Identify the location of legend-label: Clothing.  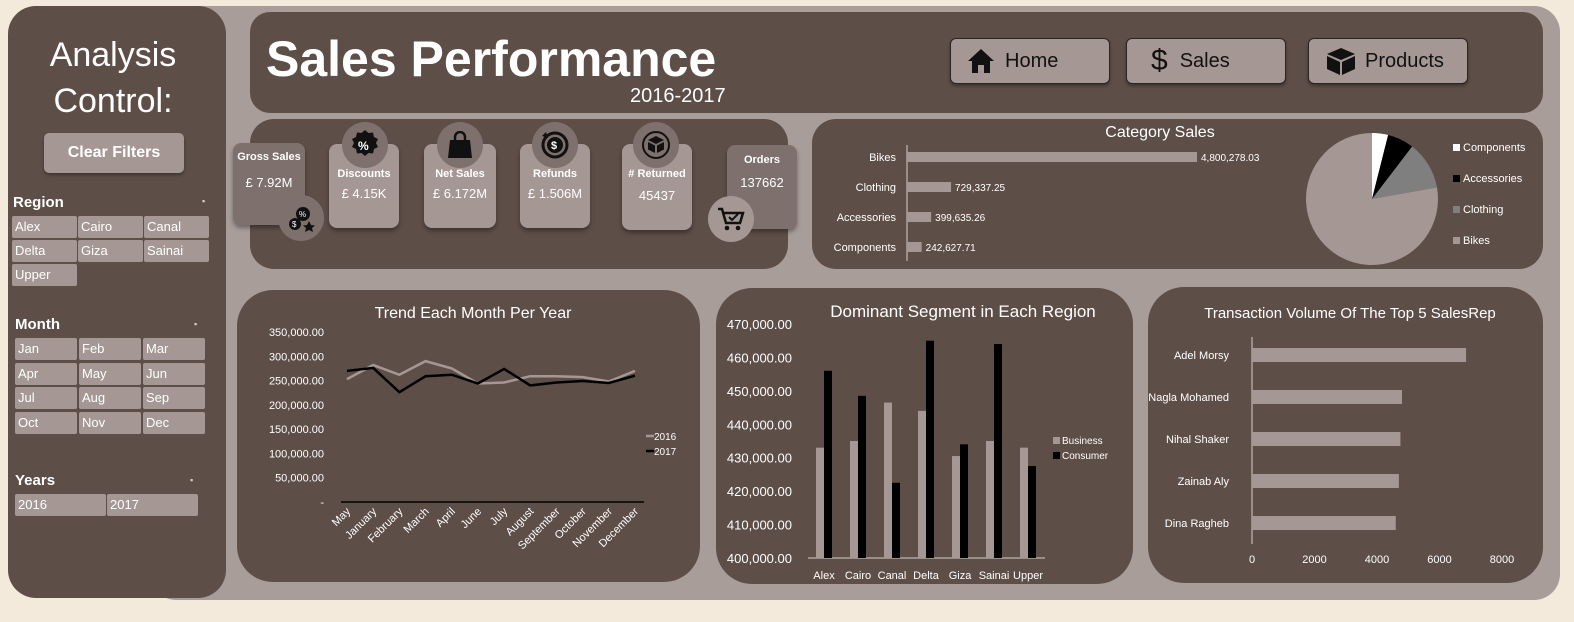
(1483, 210).